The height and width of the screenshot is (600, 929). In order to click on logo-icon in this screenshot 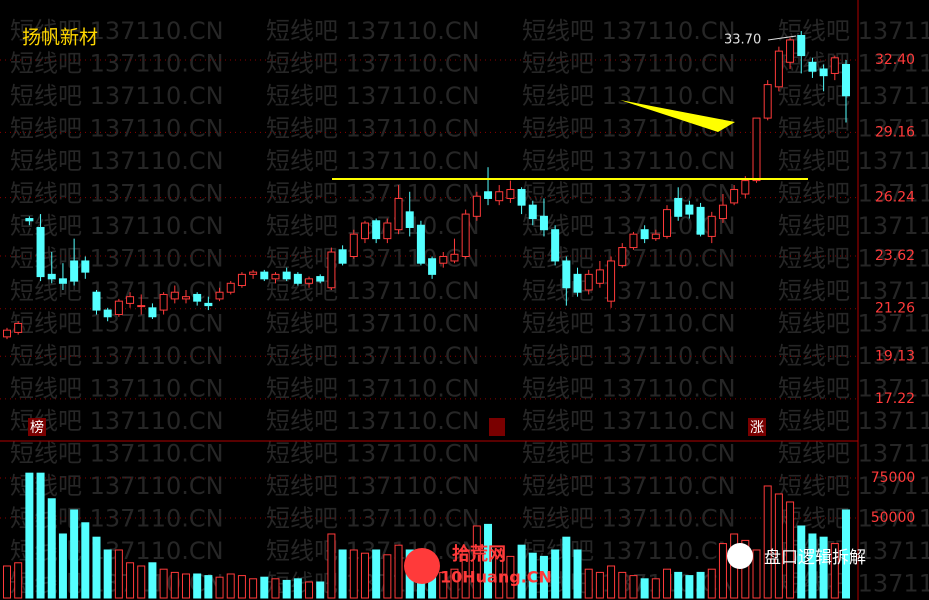, I will do `click(740, 556)`.